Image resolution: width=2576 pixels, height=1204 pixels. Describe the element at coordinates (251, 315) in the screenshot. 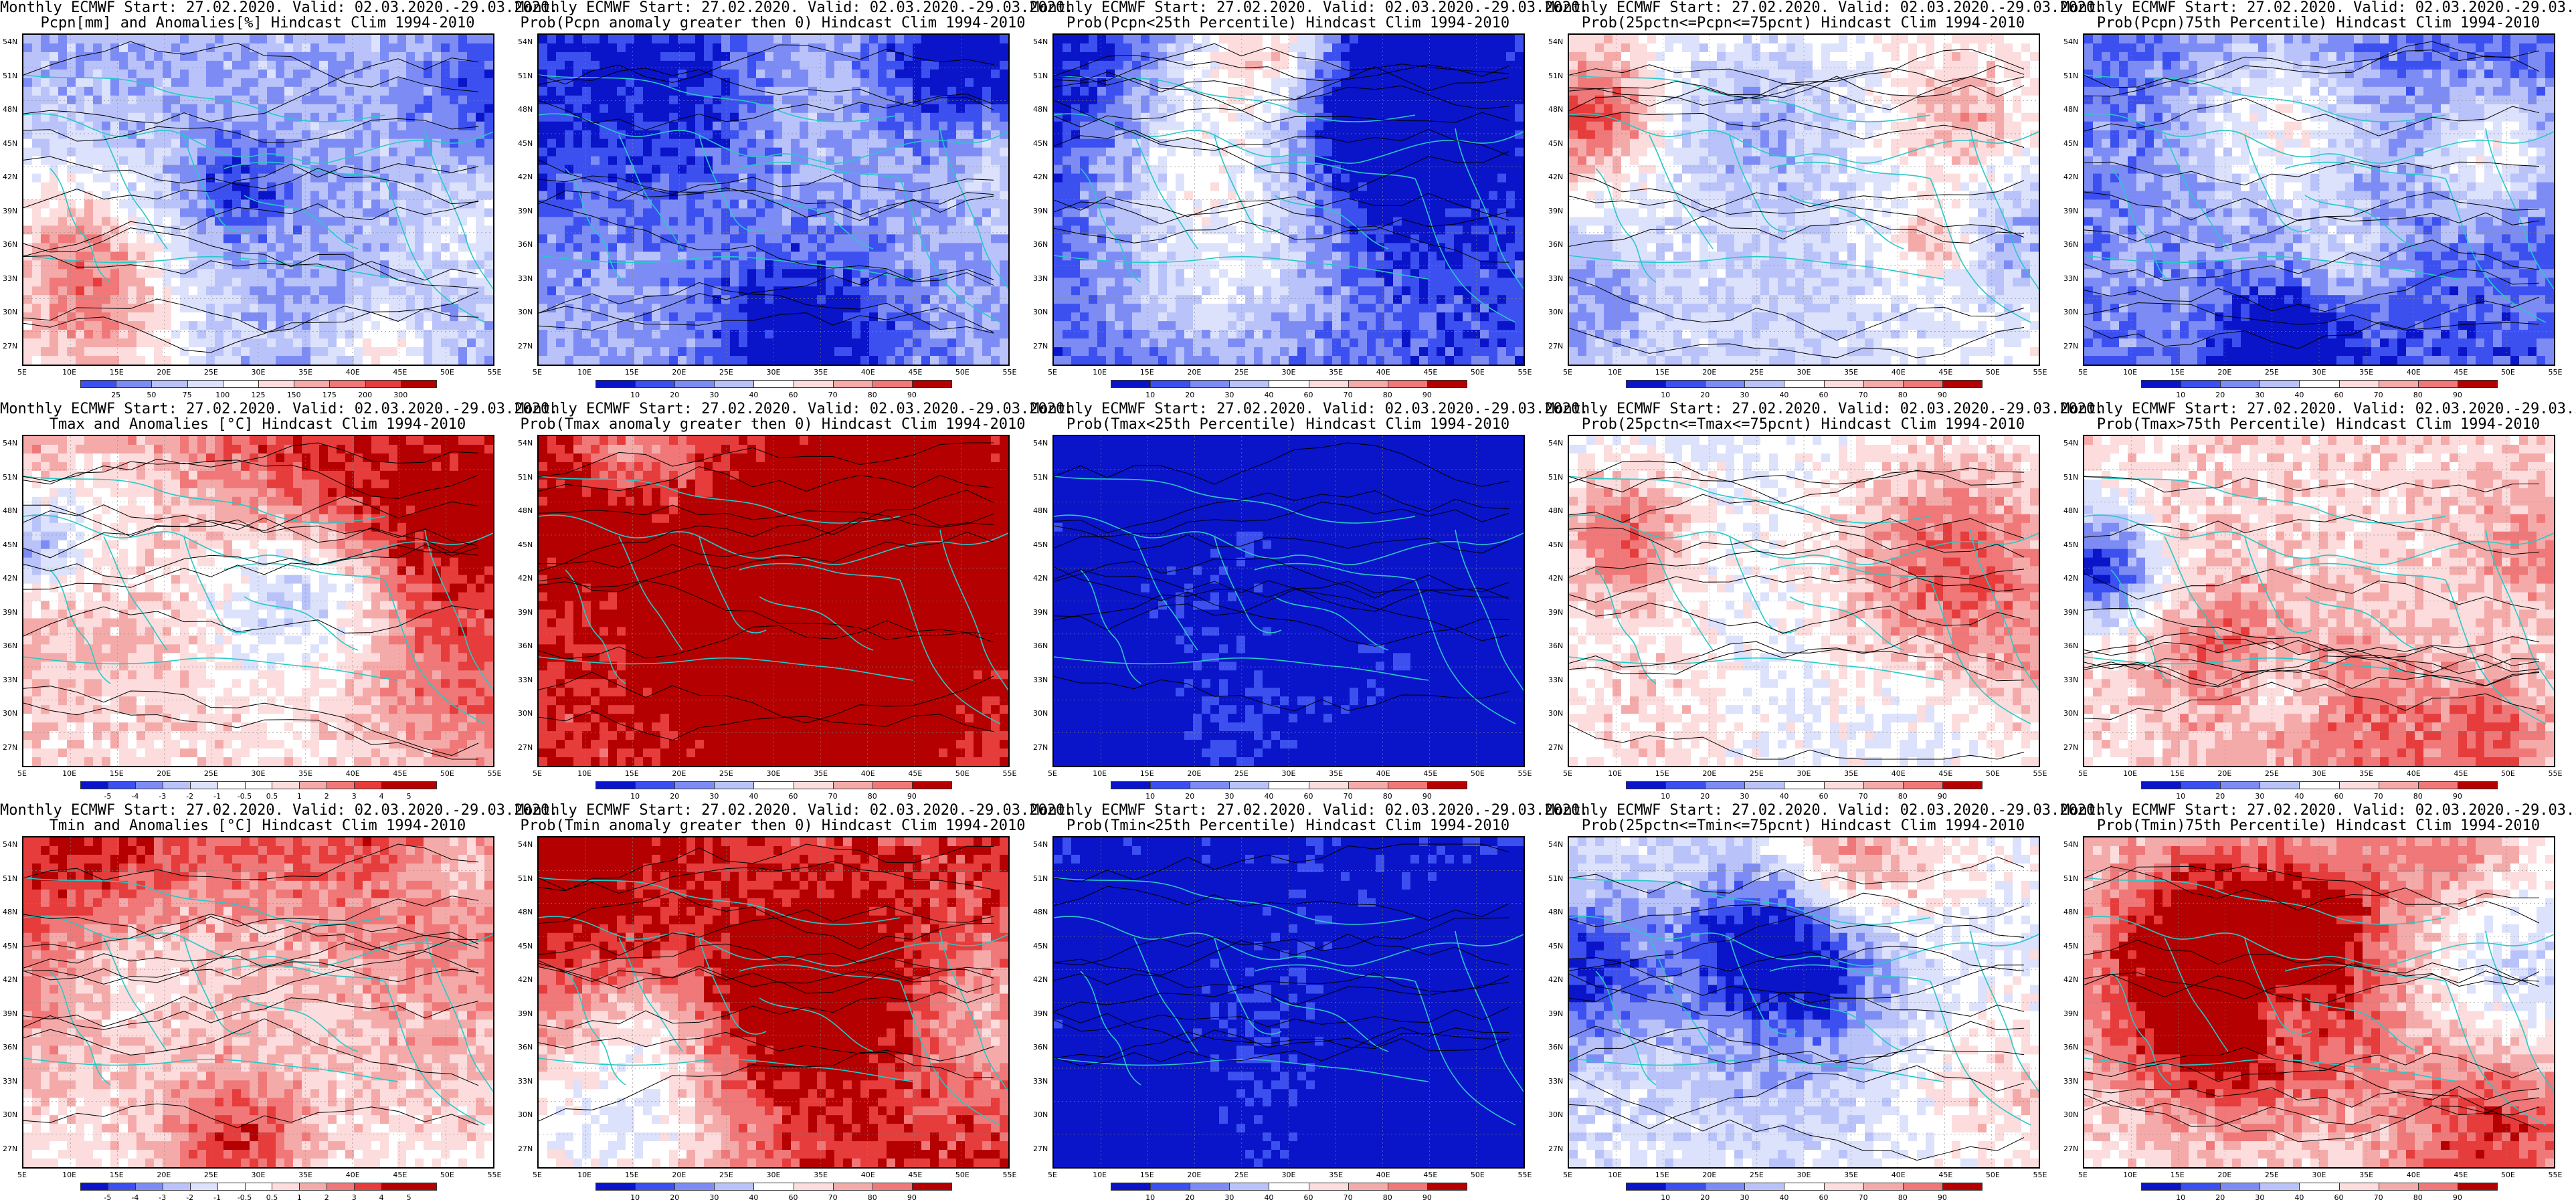

I see `contour-line` at that location.